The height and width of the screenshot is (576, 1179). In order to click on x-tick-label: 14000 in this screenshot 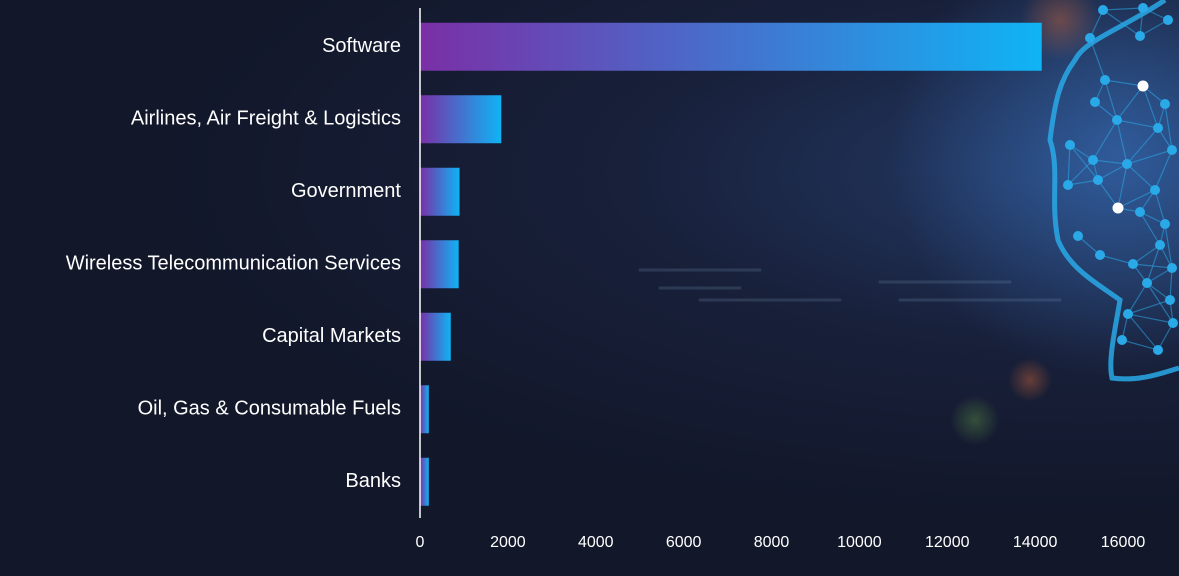, I will do `click(1035, 542)`.